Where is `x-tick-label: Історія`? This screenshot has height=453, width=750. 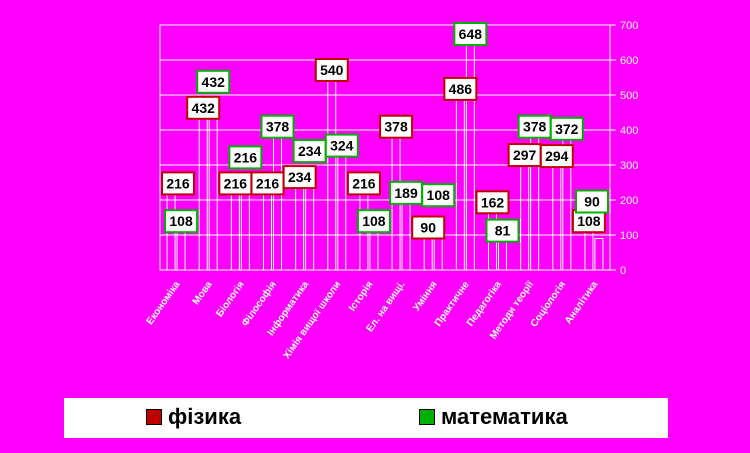 x-tick-label: Історія is located at coordinates (361, 296).